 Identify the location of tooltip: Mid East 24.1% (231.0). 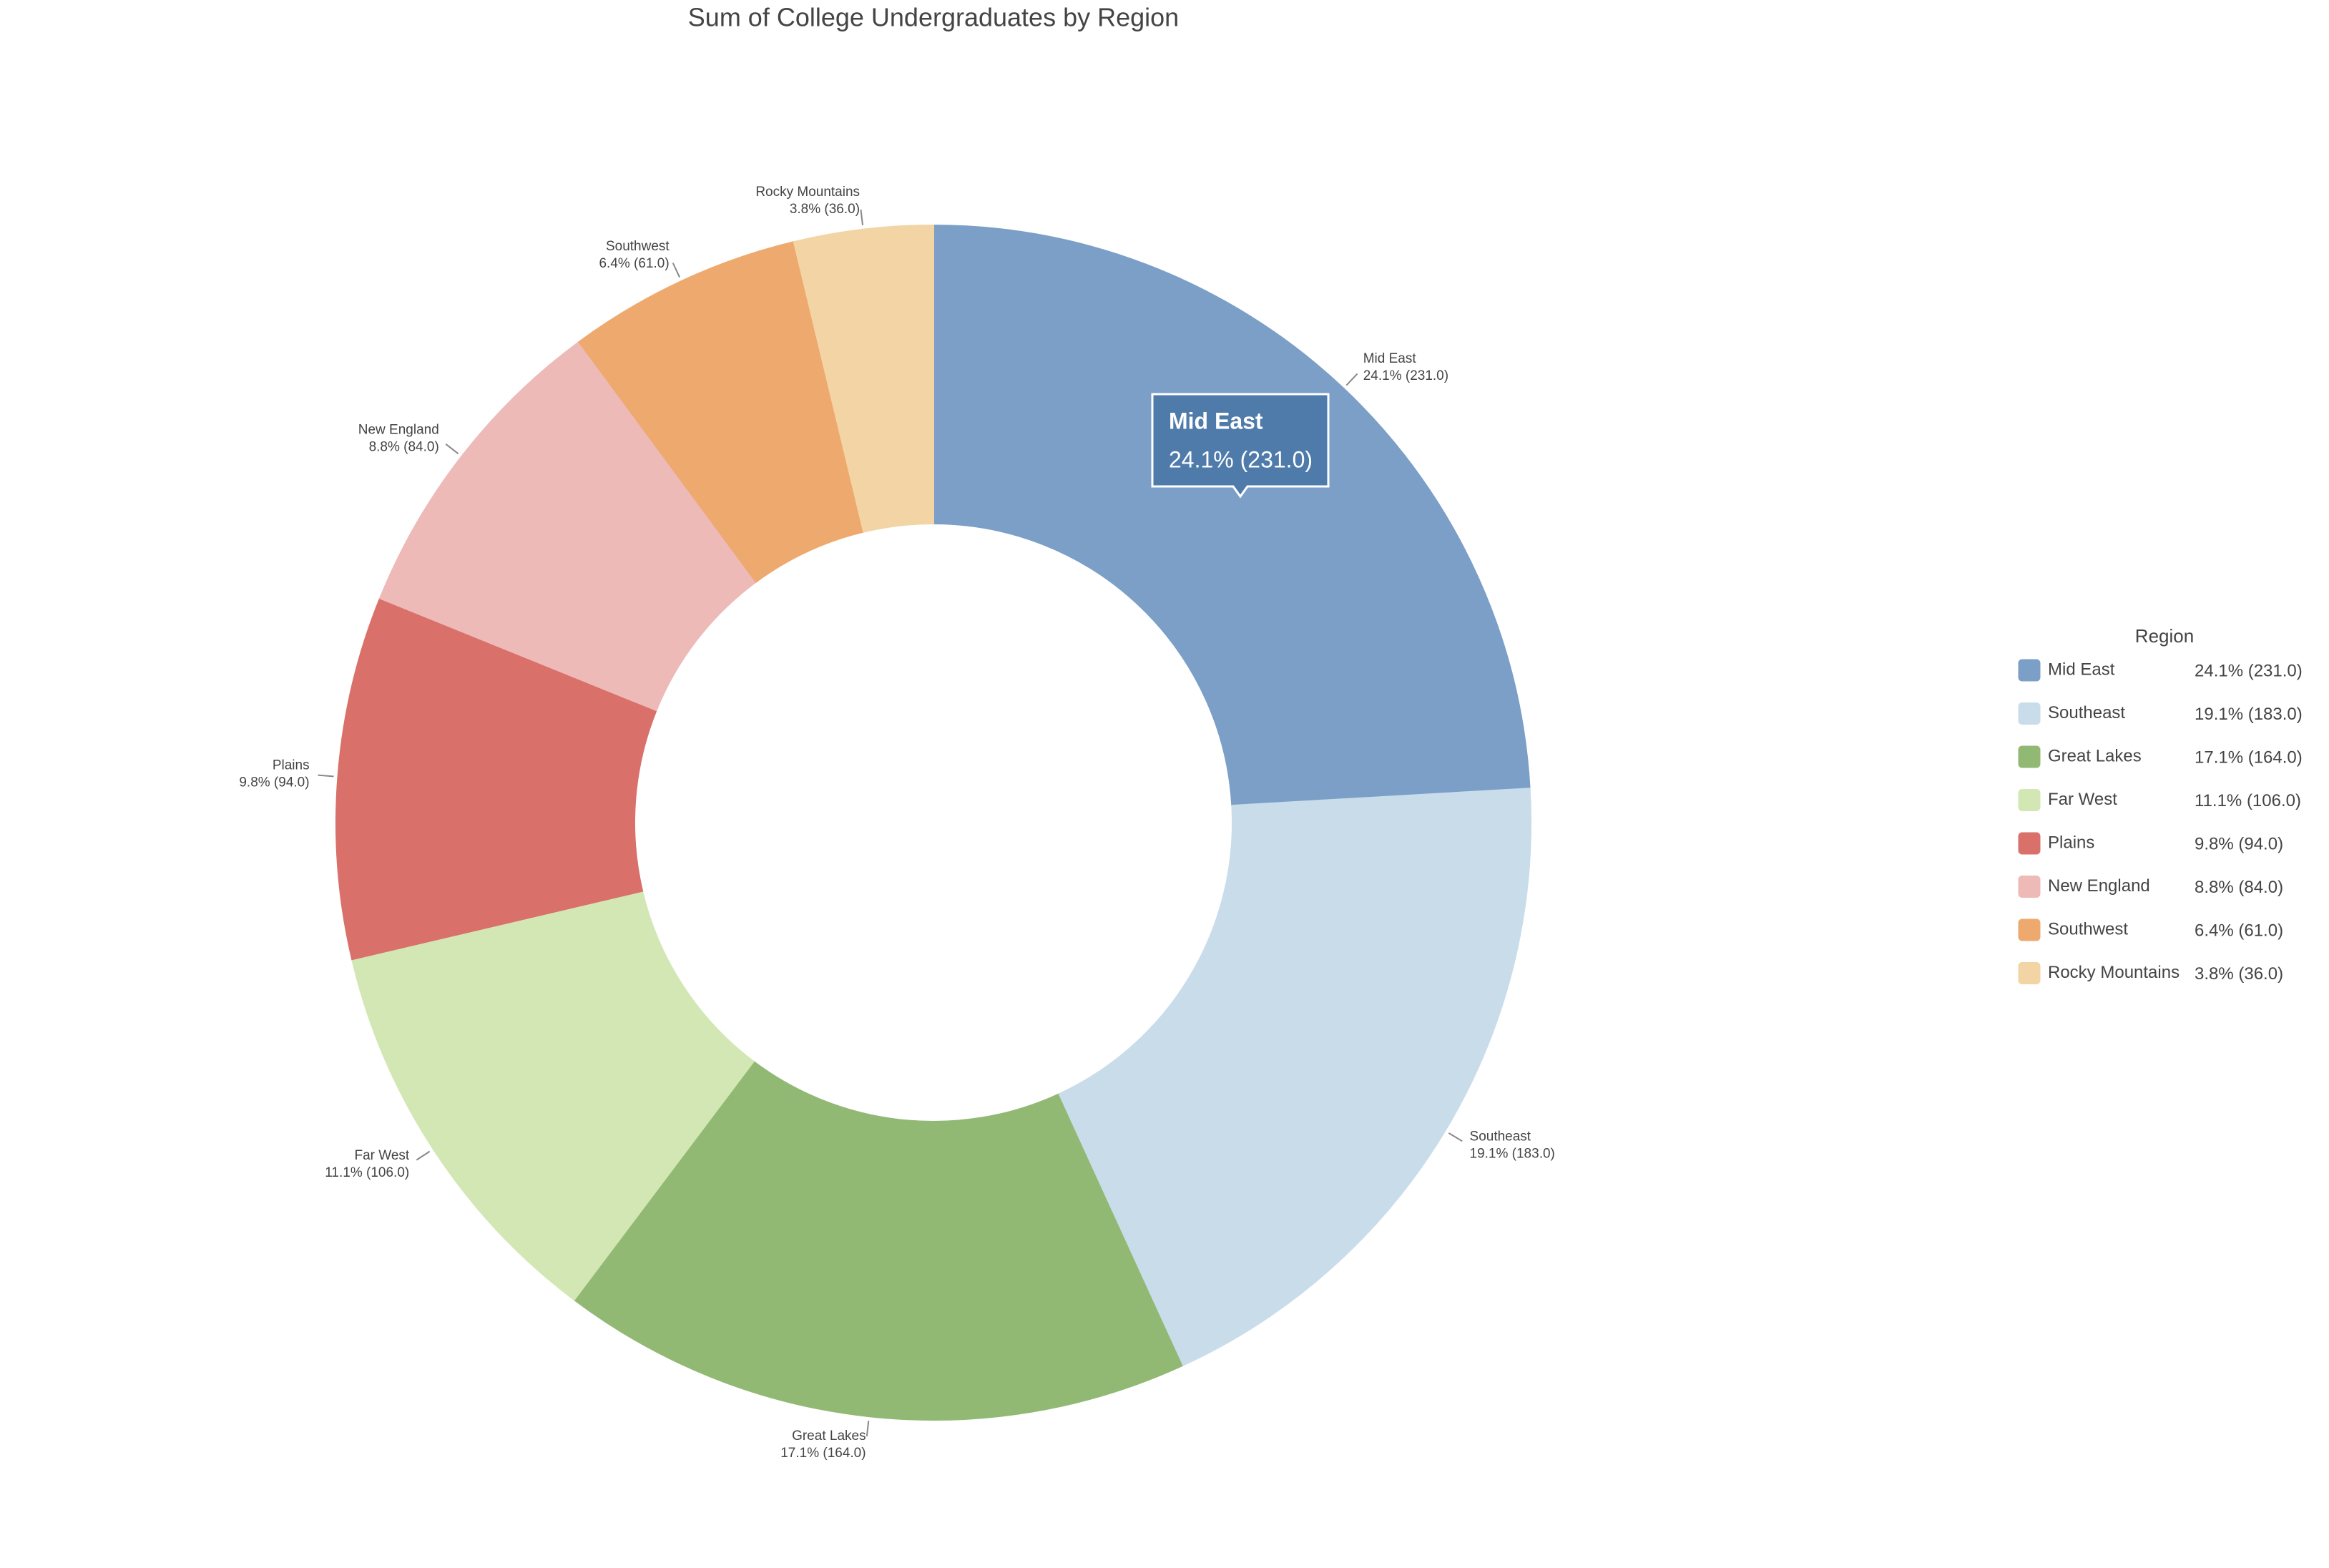
(1240, 446).